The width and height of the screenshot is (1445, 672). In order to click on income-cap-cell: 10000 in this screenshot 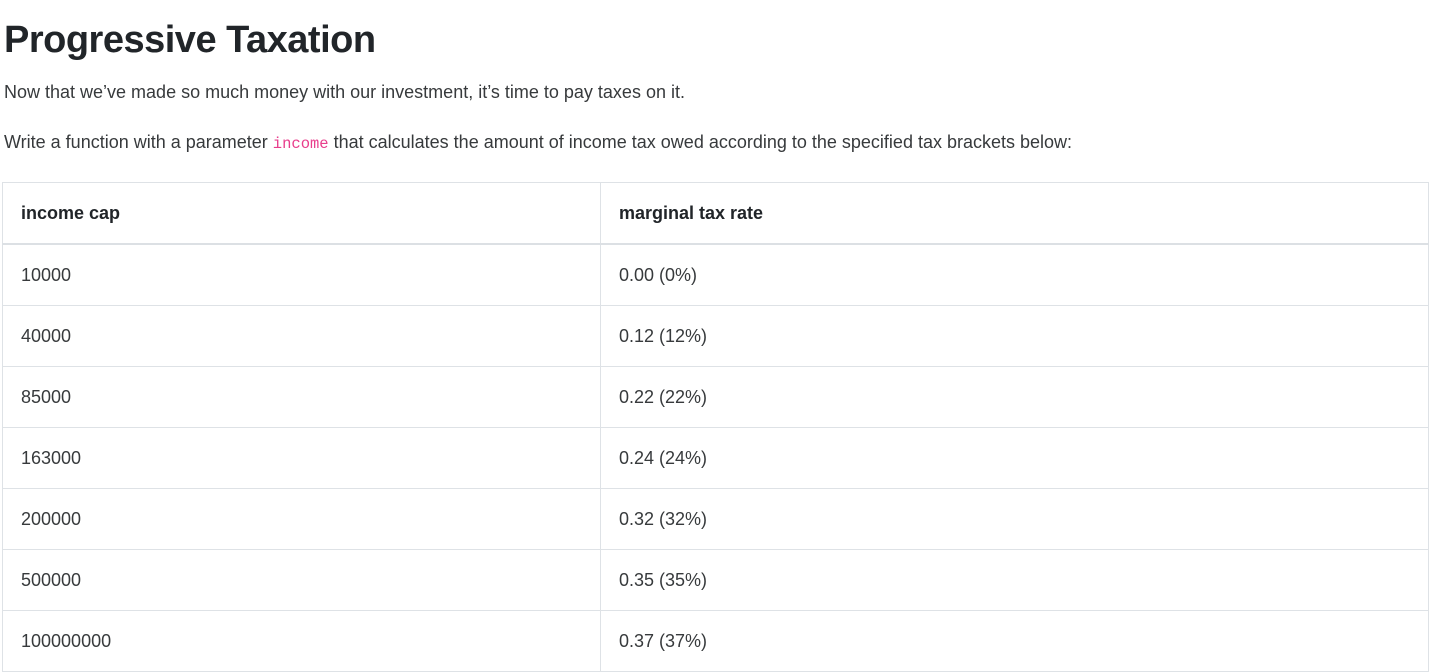, I will do `click(301, 274)`.